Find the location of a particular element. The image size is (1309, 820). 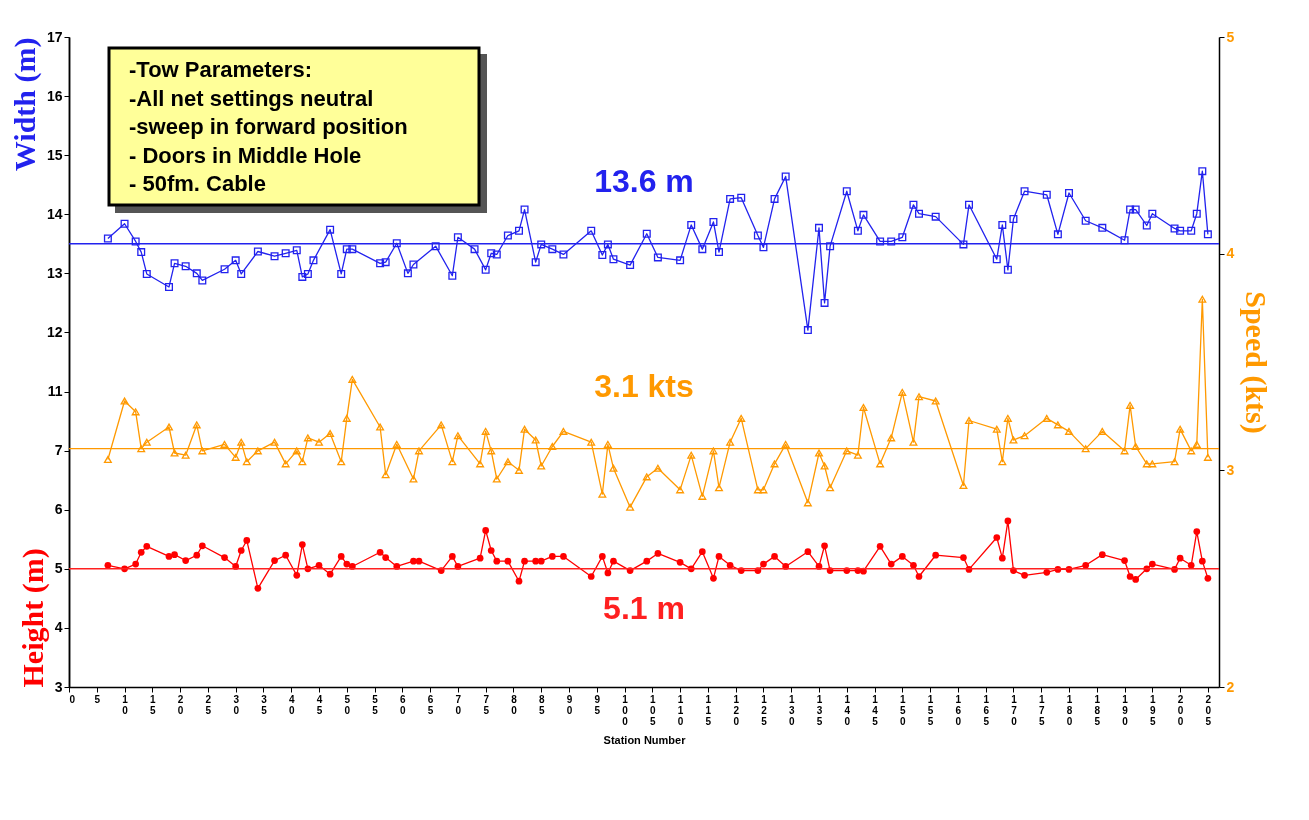

x-tick-label: 9 0 is located at coordinates (569, 704).